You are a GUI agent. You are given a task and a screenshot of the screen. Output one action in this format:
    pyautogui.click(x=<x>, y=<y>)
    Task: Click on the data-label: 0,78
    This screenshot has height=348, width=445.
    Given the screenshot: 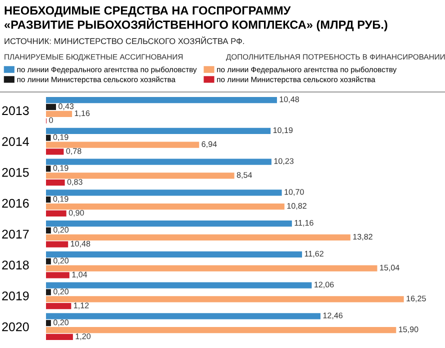 What is the action you would take?
    pyautogui.click(x=74, y=151)
    